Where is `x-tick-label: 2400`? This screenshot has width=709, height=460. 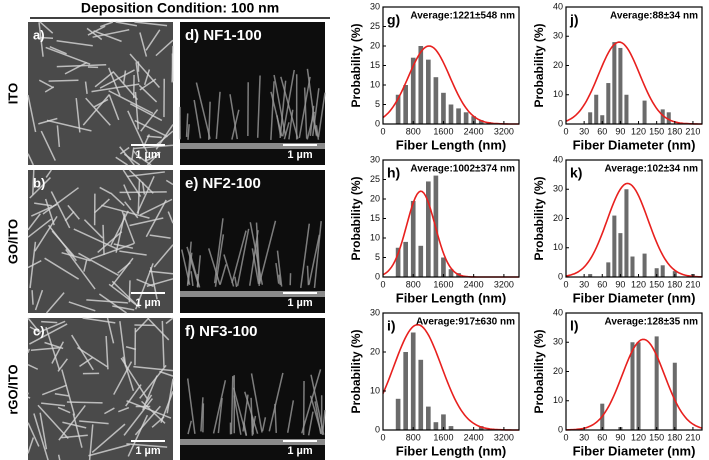 x-tick-label: 2400 is located at coordinates (474, 437).